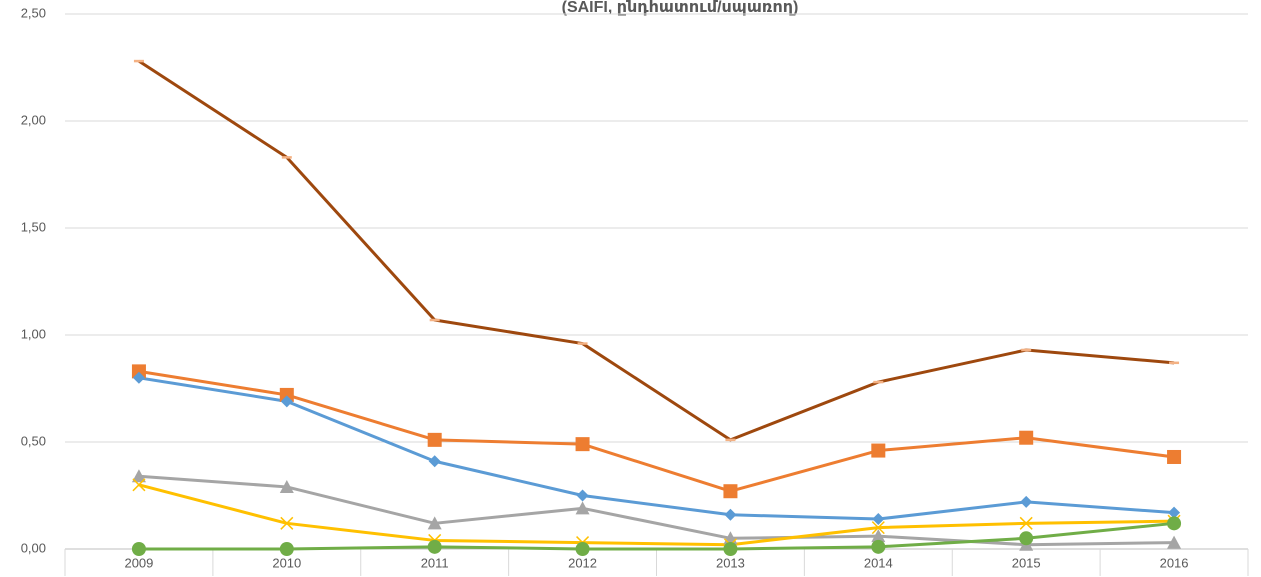 This screenshot has height=577, width=1261. I want to click on x-tick-label: 2015, so click(1026, 562).